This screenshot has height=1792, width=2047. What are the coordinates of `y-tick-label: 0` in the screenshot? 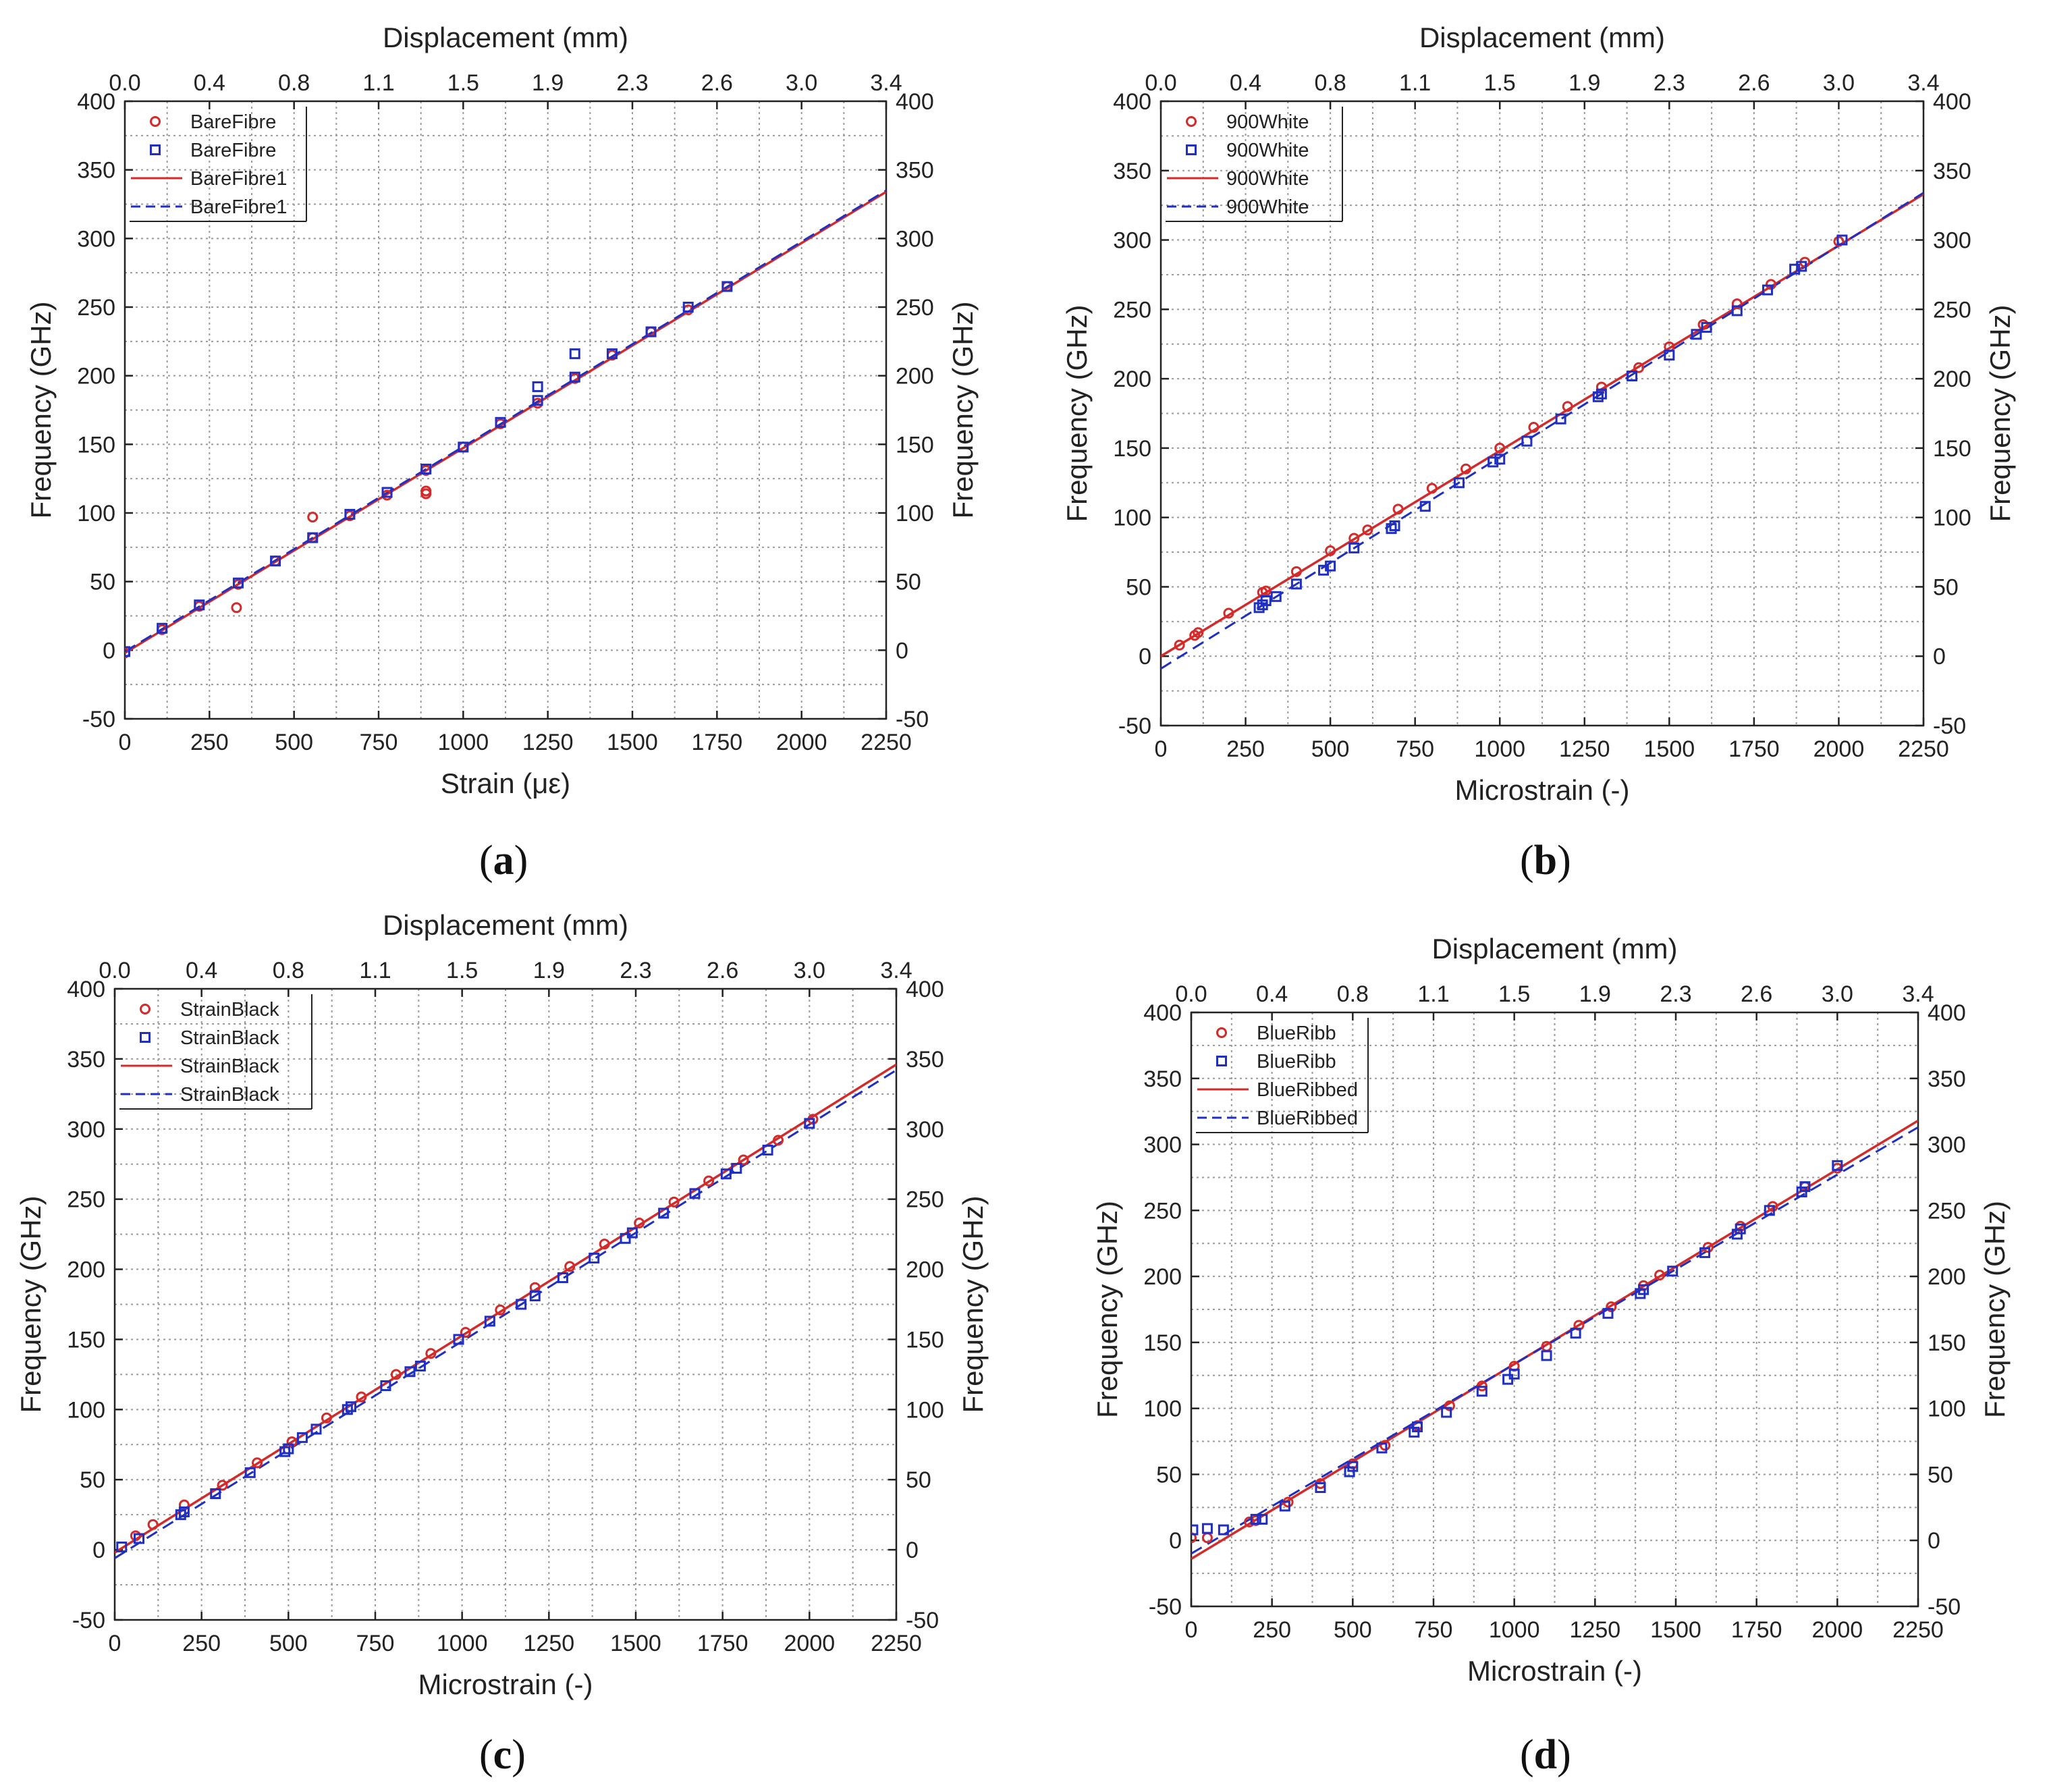 It's located at (1175, 1541).